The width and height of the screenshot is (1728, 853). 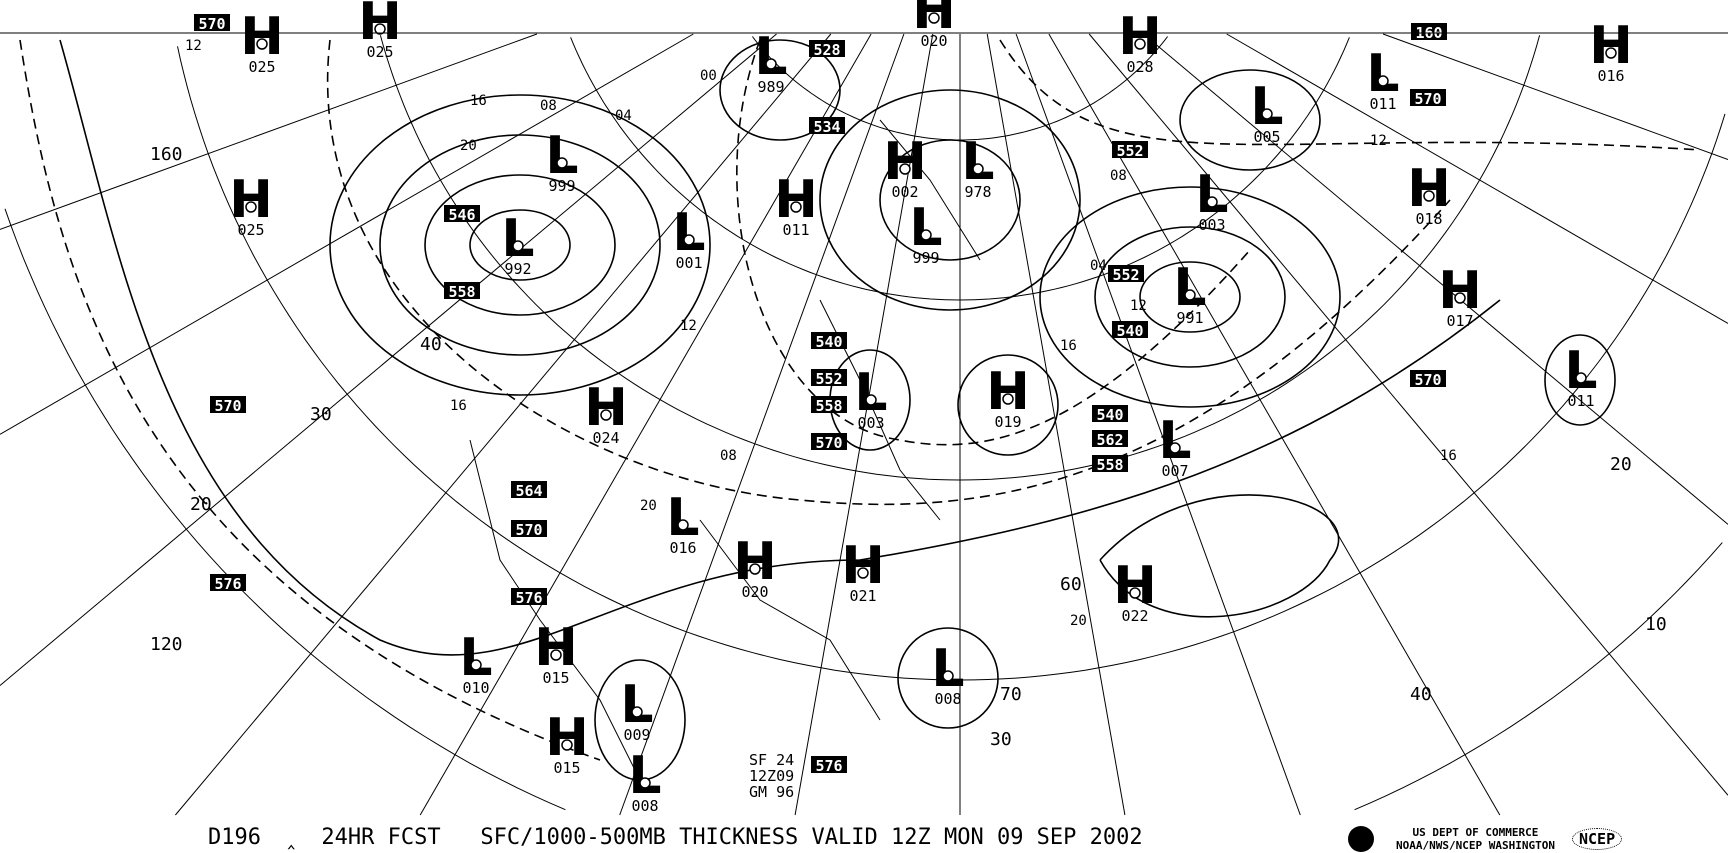 What do you see at coordinates (1109, 415) in the screenshot?
I see `svg-text: 540` at bounding box center [1109, 415].